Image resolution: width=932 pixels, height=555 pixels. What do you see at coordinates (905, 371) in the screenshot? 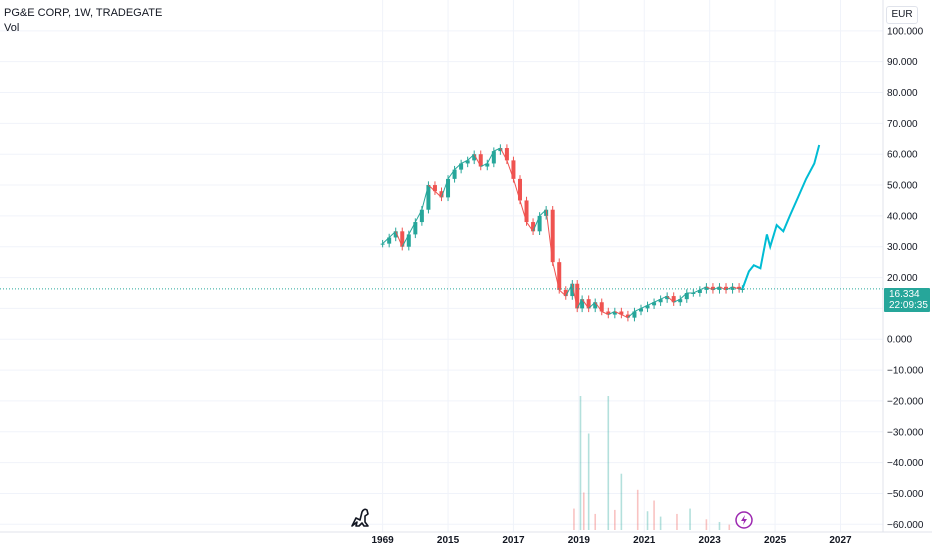
I see `price-tick-label: −10.000` at bounding box center [905, 371].